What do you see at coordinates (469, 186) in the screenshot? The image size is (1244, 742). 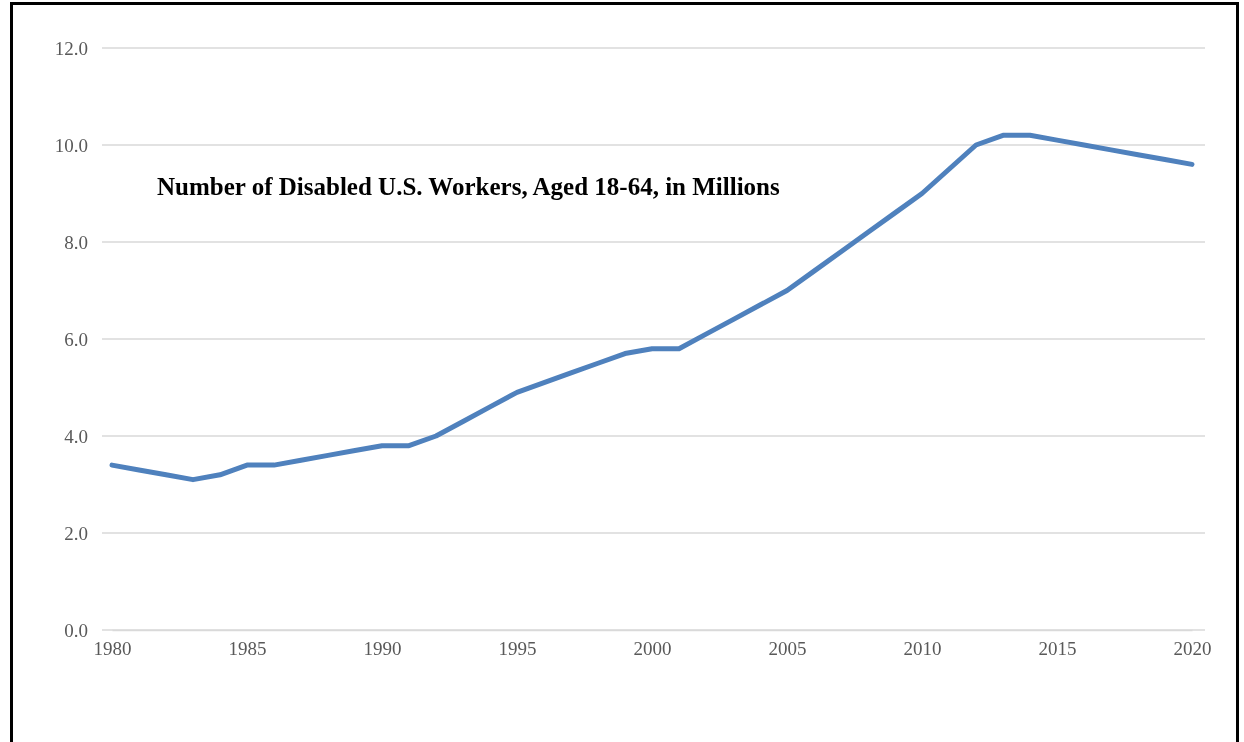 I see `text: Number of Disabled U.S. Workers, Aged 18-64, in Millions` at bounding box center [469, 186].